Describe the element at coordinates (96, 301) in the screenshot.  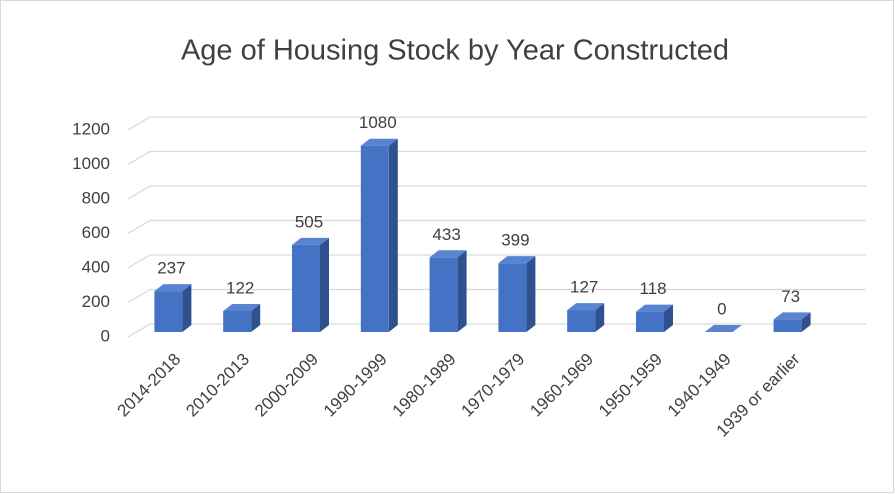
I see `y-tick-label: 200` at that location.